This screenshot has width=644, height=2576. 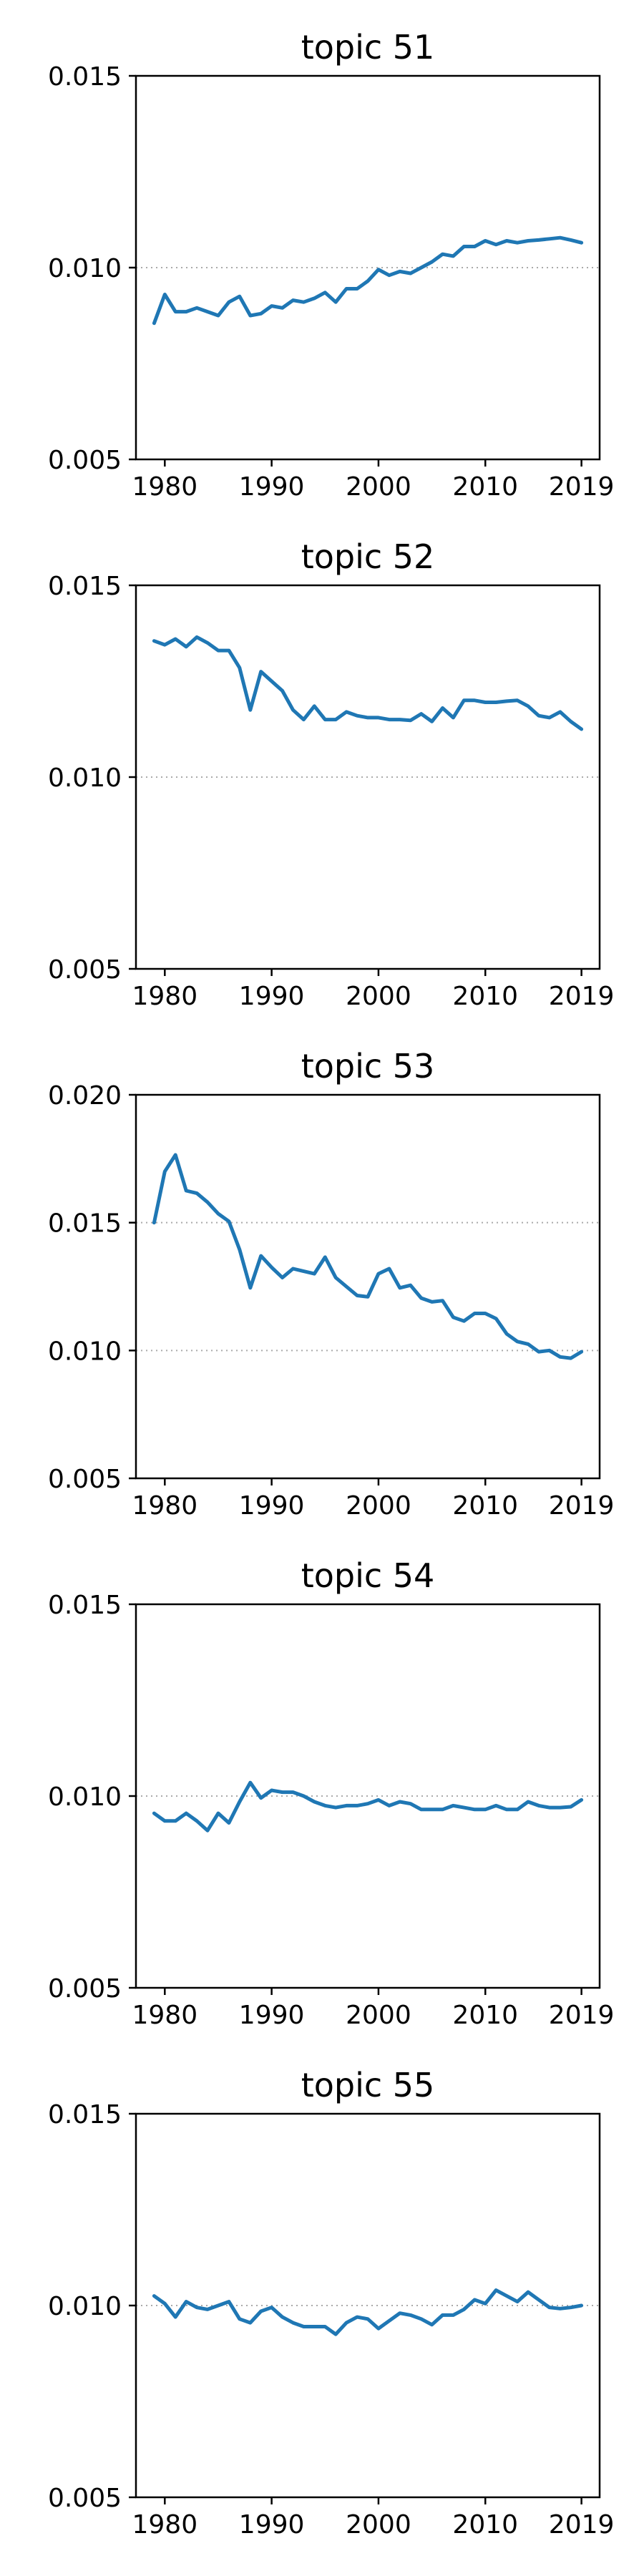 What do you see at coordinates (368, 1066) in the screenshot?
I see `chart-title: topic 53` at bounding box center [368, 1066].